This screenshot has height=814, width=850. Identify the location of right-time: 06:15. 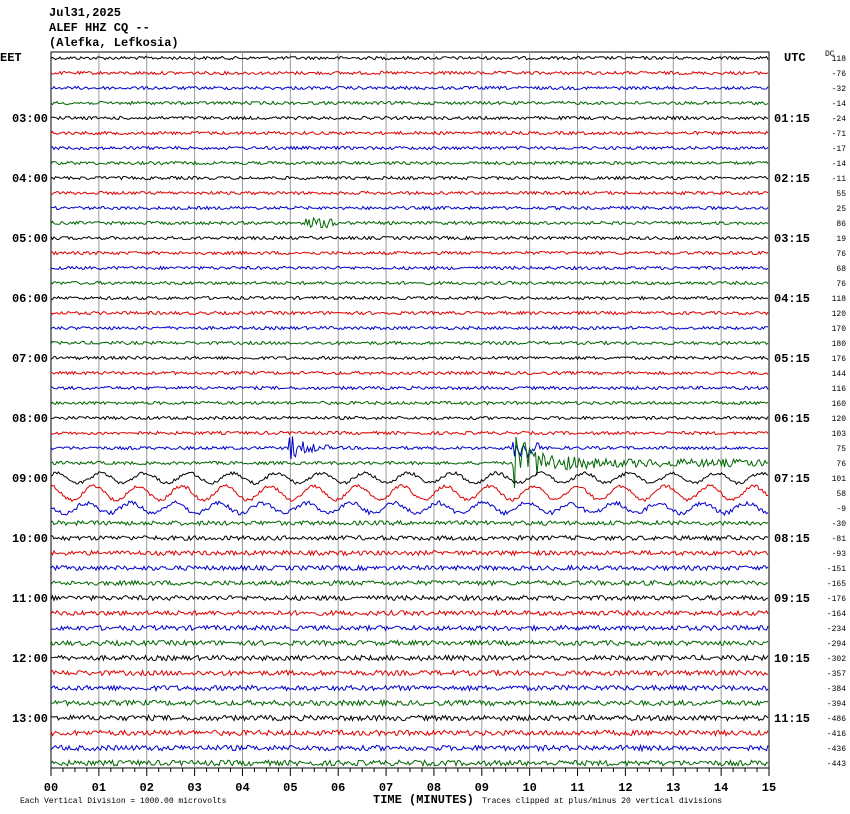
(792, 419).